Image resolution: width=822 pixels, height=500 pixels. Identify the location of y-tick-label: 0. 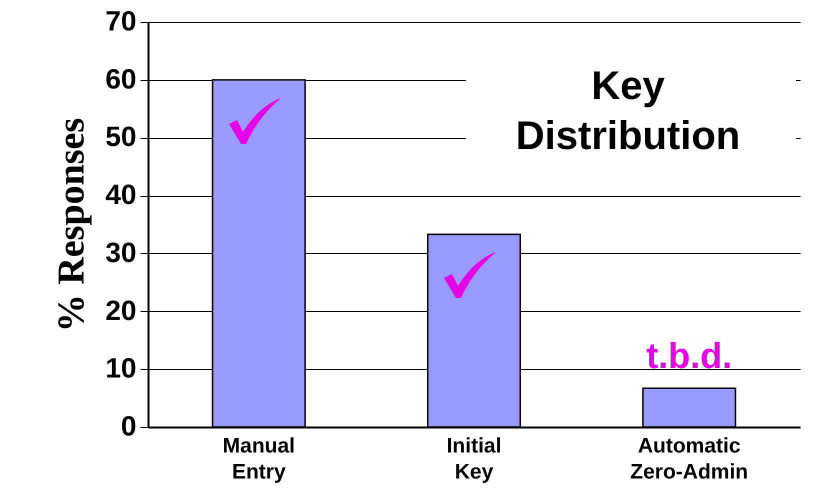
(128, 426).